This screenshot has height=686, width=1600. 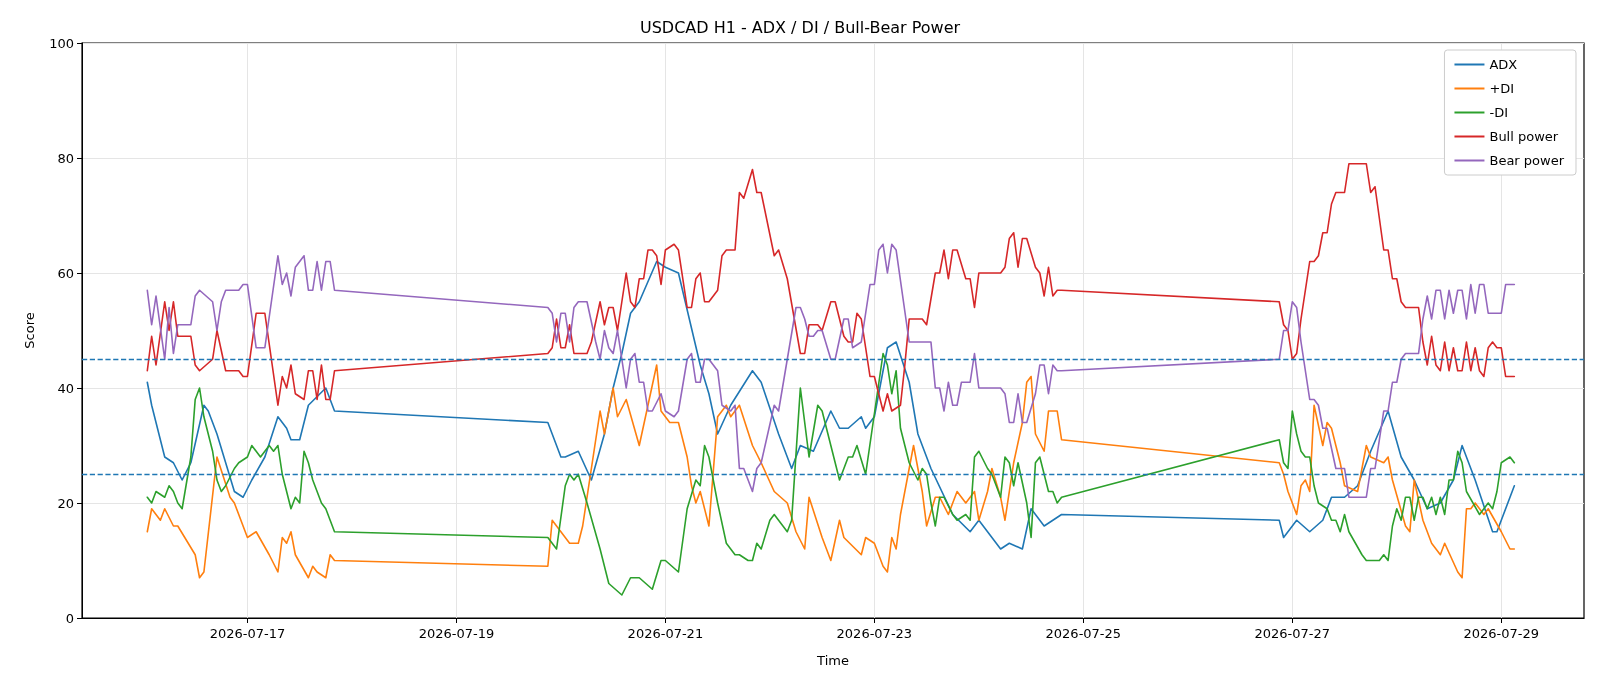 I want to click on y-tick-label: 20, so click(x=65, y=503).